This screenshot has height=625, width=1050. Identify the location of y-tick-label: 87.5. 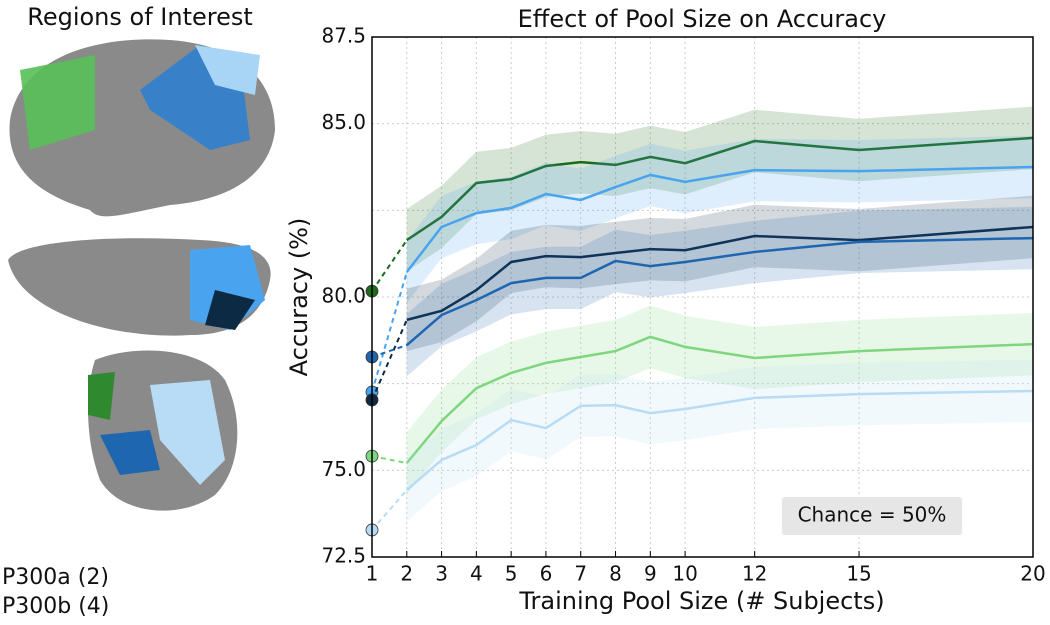
(343, 36).